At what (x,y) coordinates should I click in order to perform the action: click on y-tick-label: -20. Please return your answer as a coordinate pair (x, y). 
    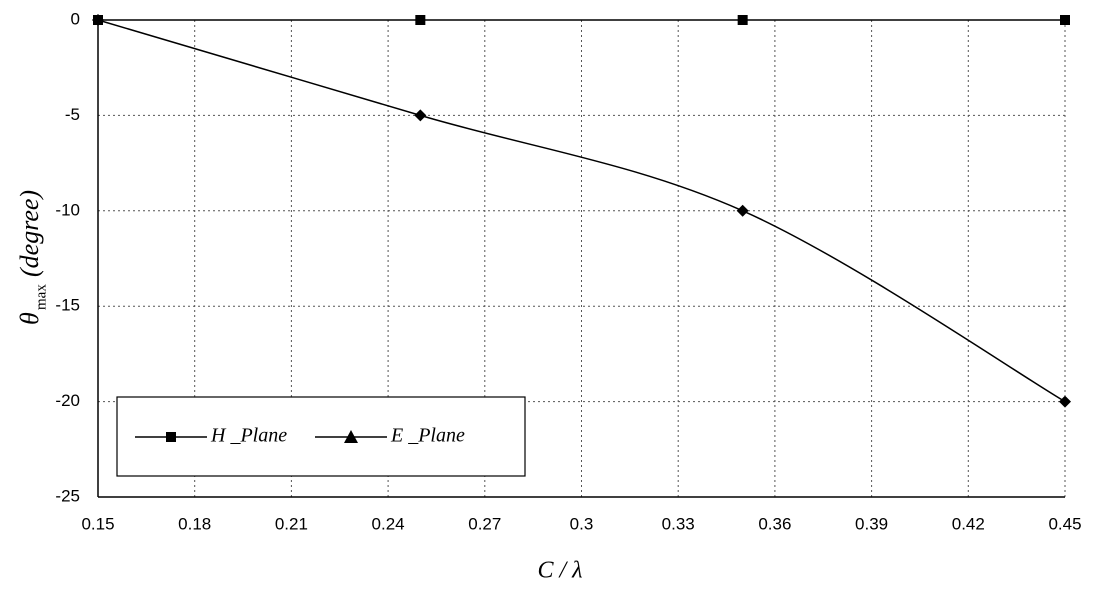
    Looking at the image, I should click on (67, 400).